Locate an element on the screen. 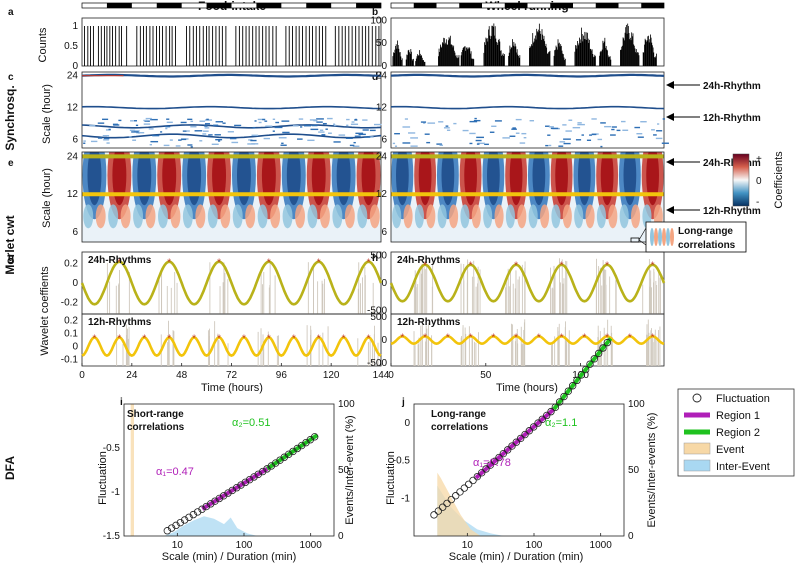 The width and height of the screenshot is (800, 573). ytick-c: 24 is located at coordinates (73, 76).